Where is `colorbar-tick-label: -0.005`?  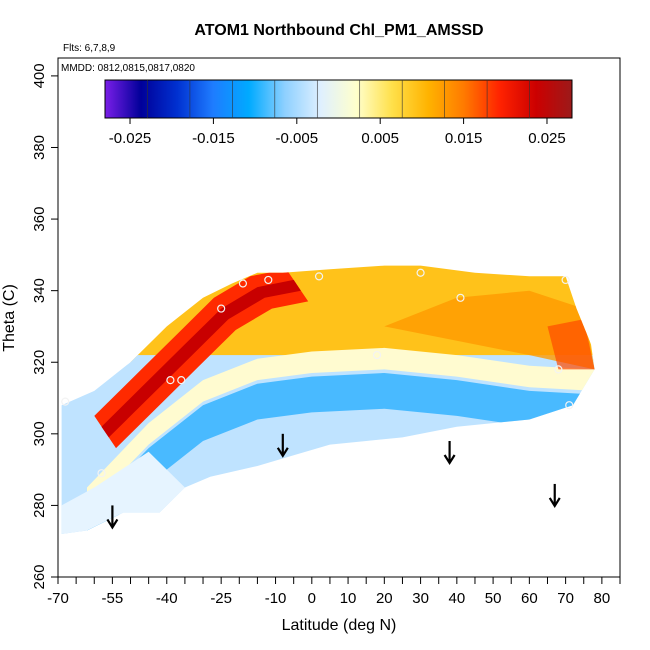
colorbar-tick-label: -0.005 is located at coordinates (297, 138).